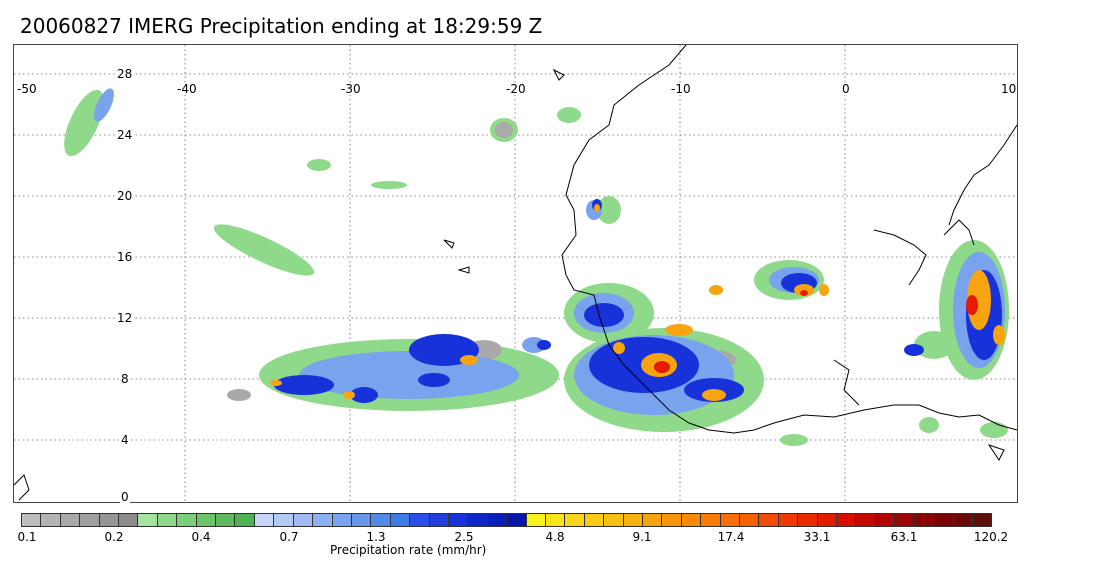  What do you see at coordinates (125, 379) in the screenshot?
I see `lat-label: 8` at bounding box center [125, 379].